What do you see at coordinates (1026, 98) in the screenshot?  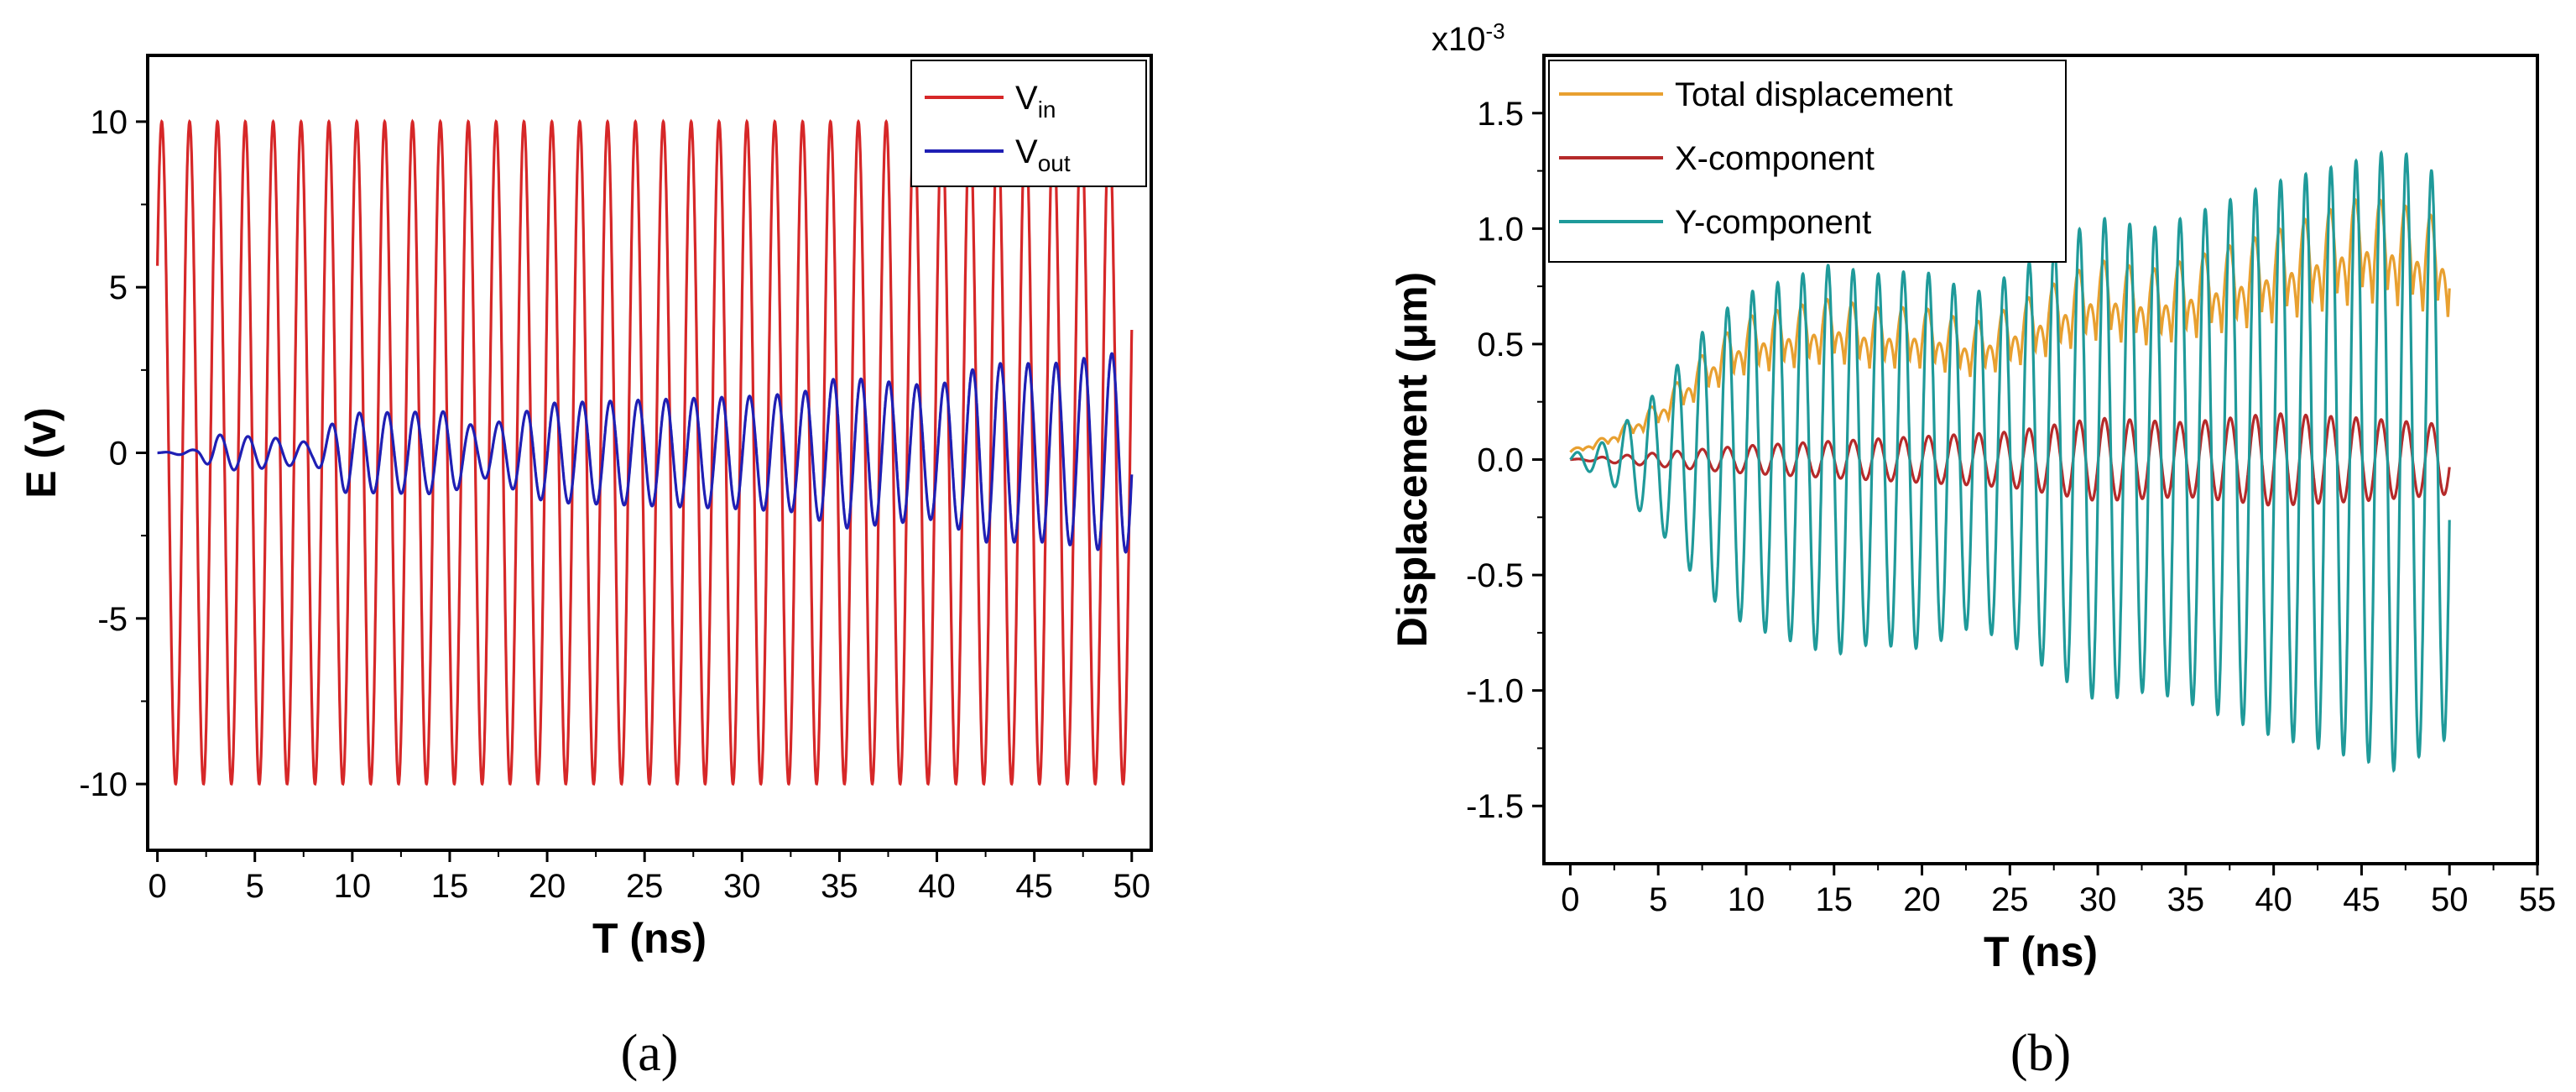 I see `legend-label-vin-base: V` at bounding box center [1026, 98].